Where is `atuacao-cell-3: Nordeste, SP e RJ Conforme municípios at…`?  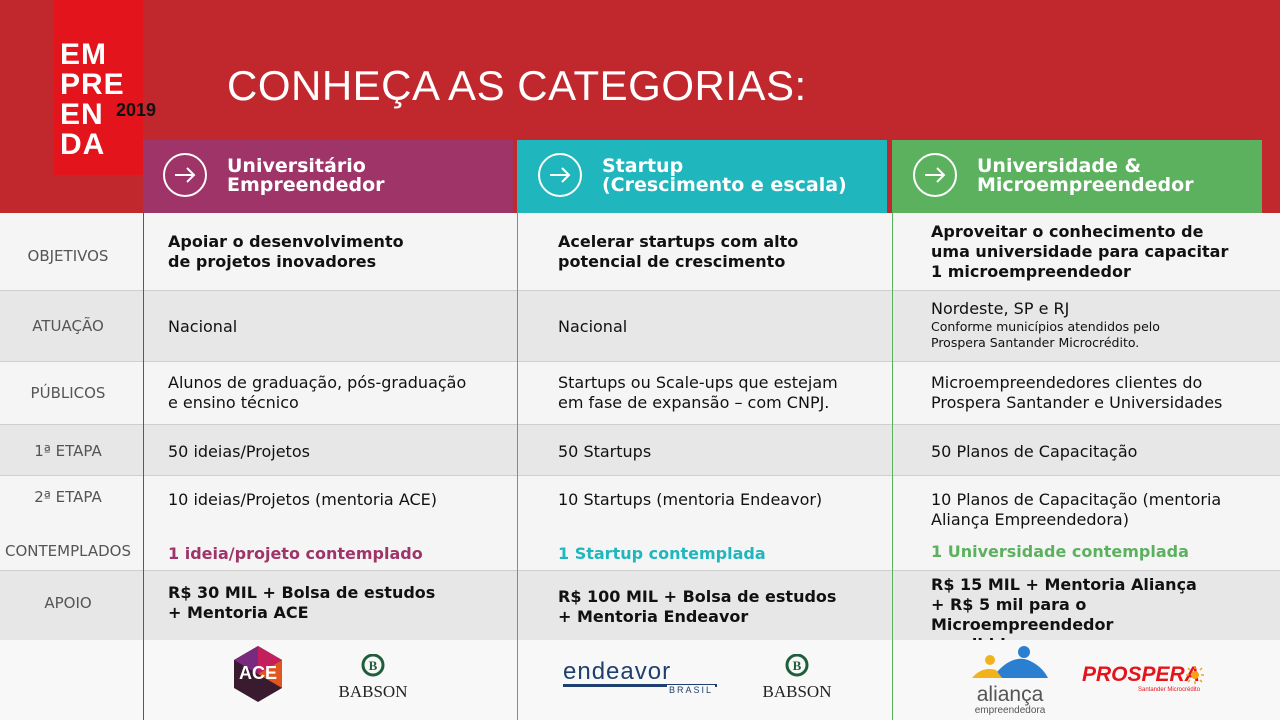
atuacao-cell-3: Nordeste, SP e RJ Conforme municípios at… is located at coordinates (1045, 324).